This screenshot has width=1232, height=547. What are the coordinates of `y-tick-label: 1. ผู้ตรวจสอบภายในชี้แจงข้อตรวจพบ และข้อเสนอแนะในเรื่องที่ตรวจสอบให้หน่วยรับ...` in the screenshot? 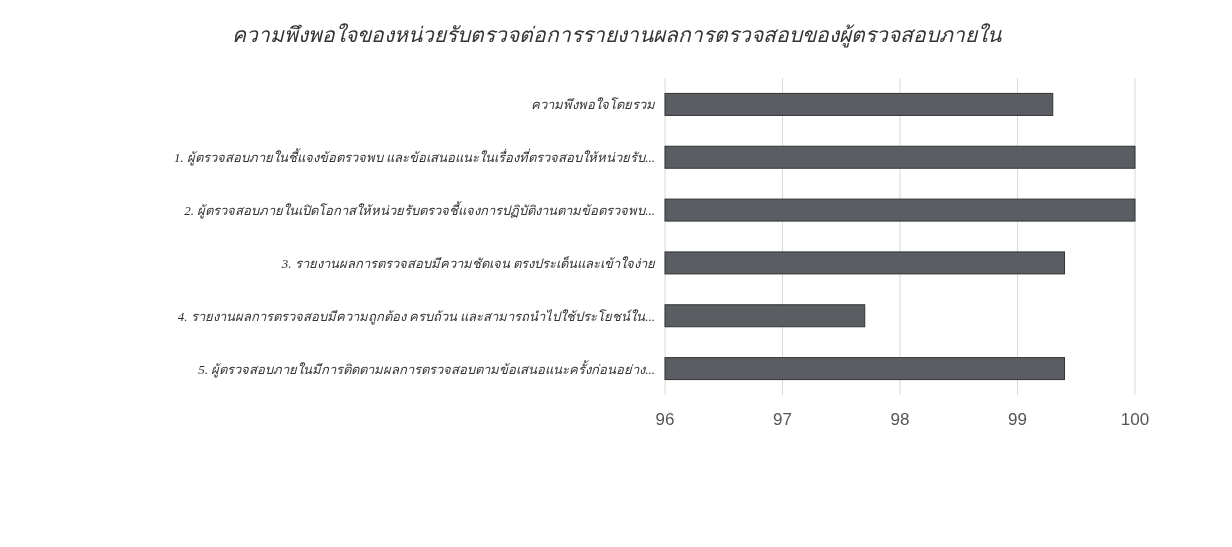 It's located at (414, 157).